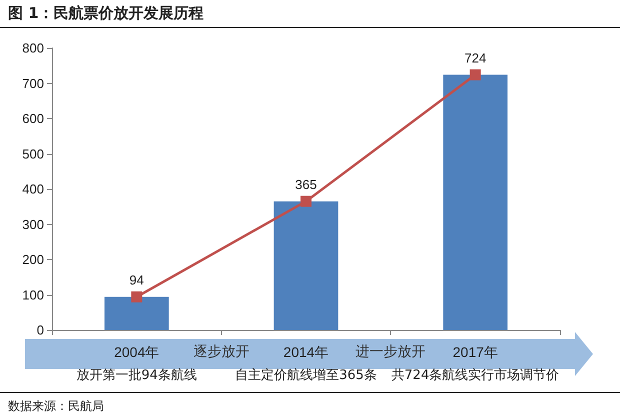 This screenshot has width=620, height=420. I want to click on text: 自主定价航线增至365条, so click(306, 375).